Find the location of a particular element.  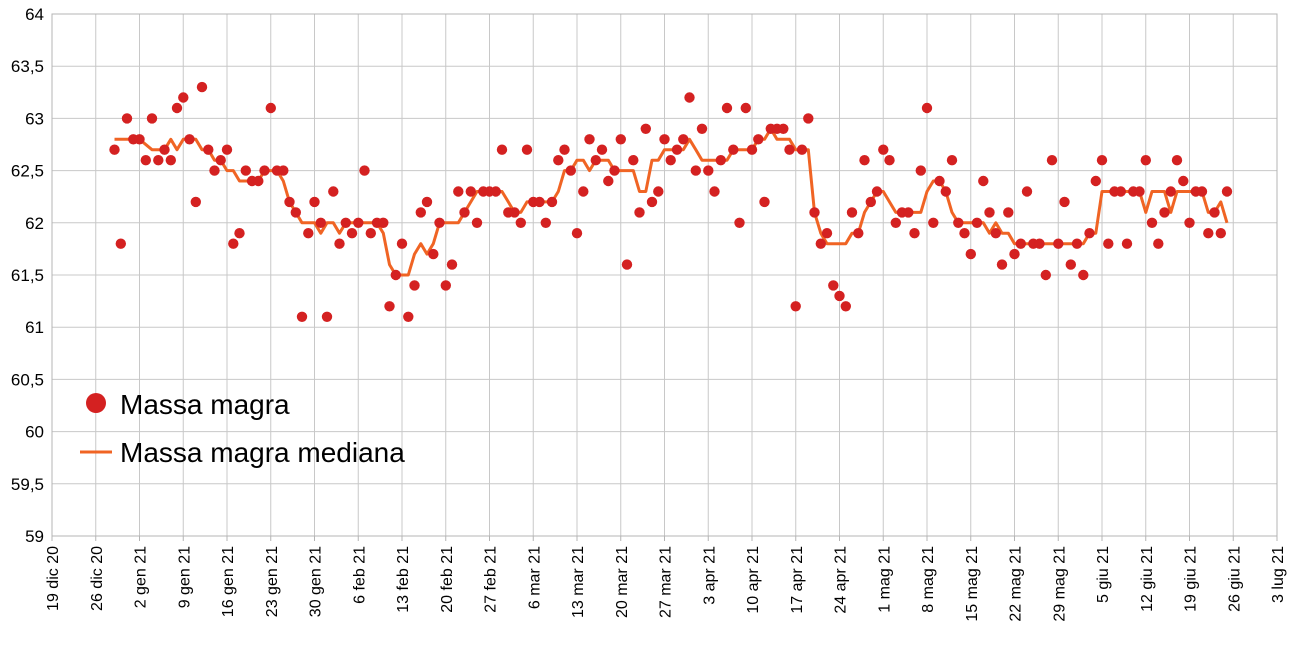

legend-label-massa-magra-mediana: Massa magra mediana is located at coordinates (262, 452).